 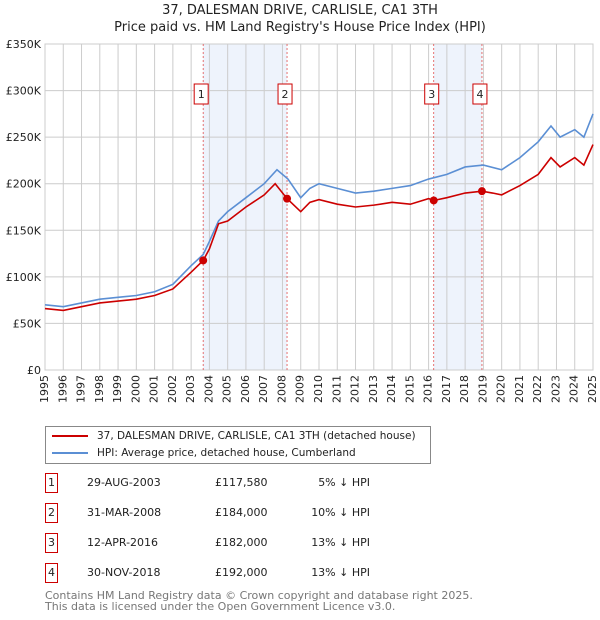 I want to click on sale-marker-label: 1, so click(x=201, y=94).